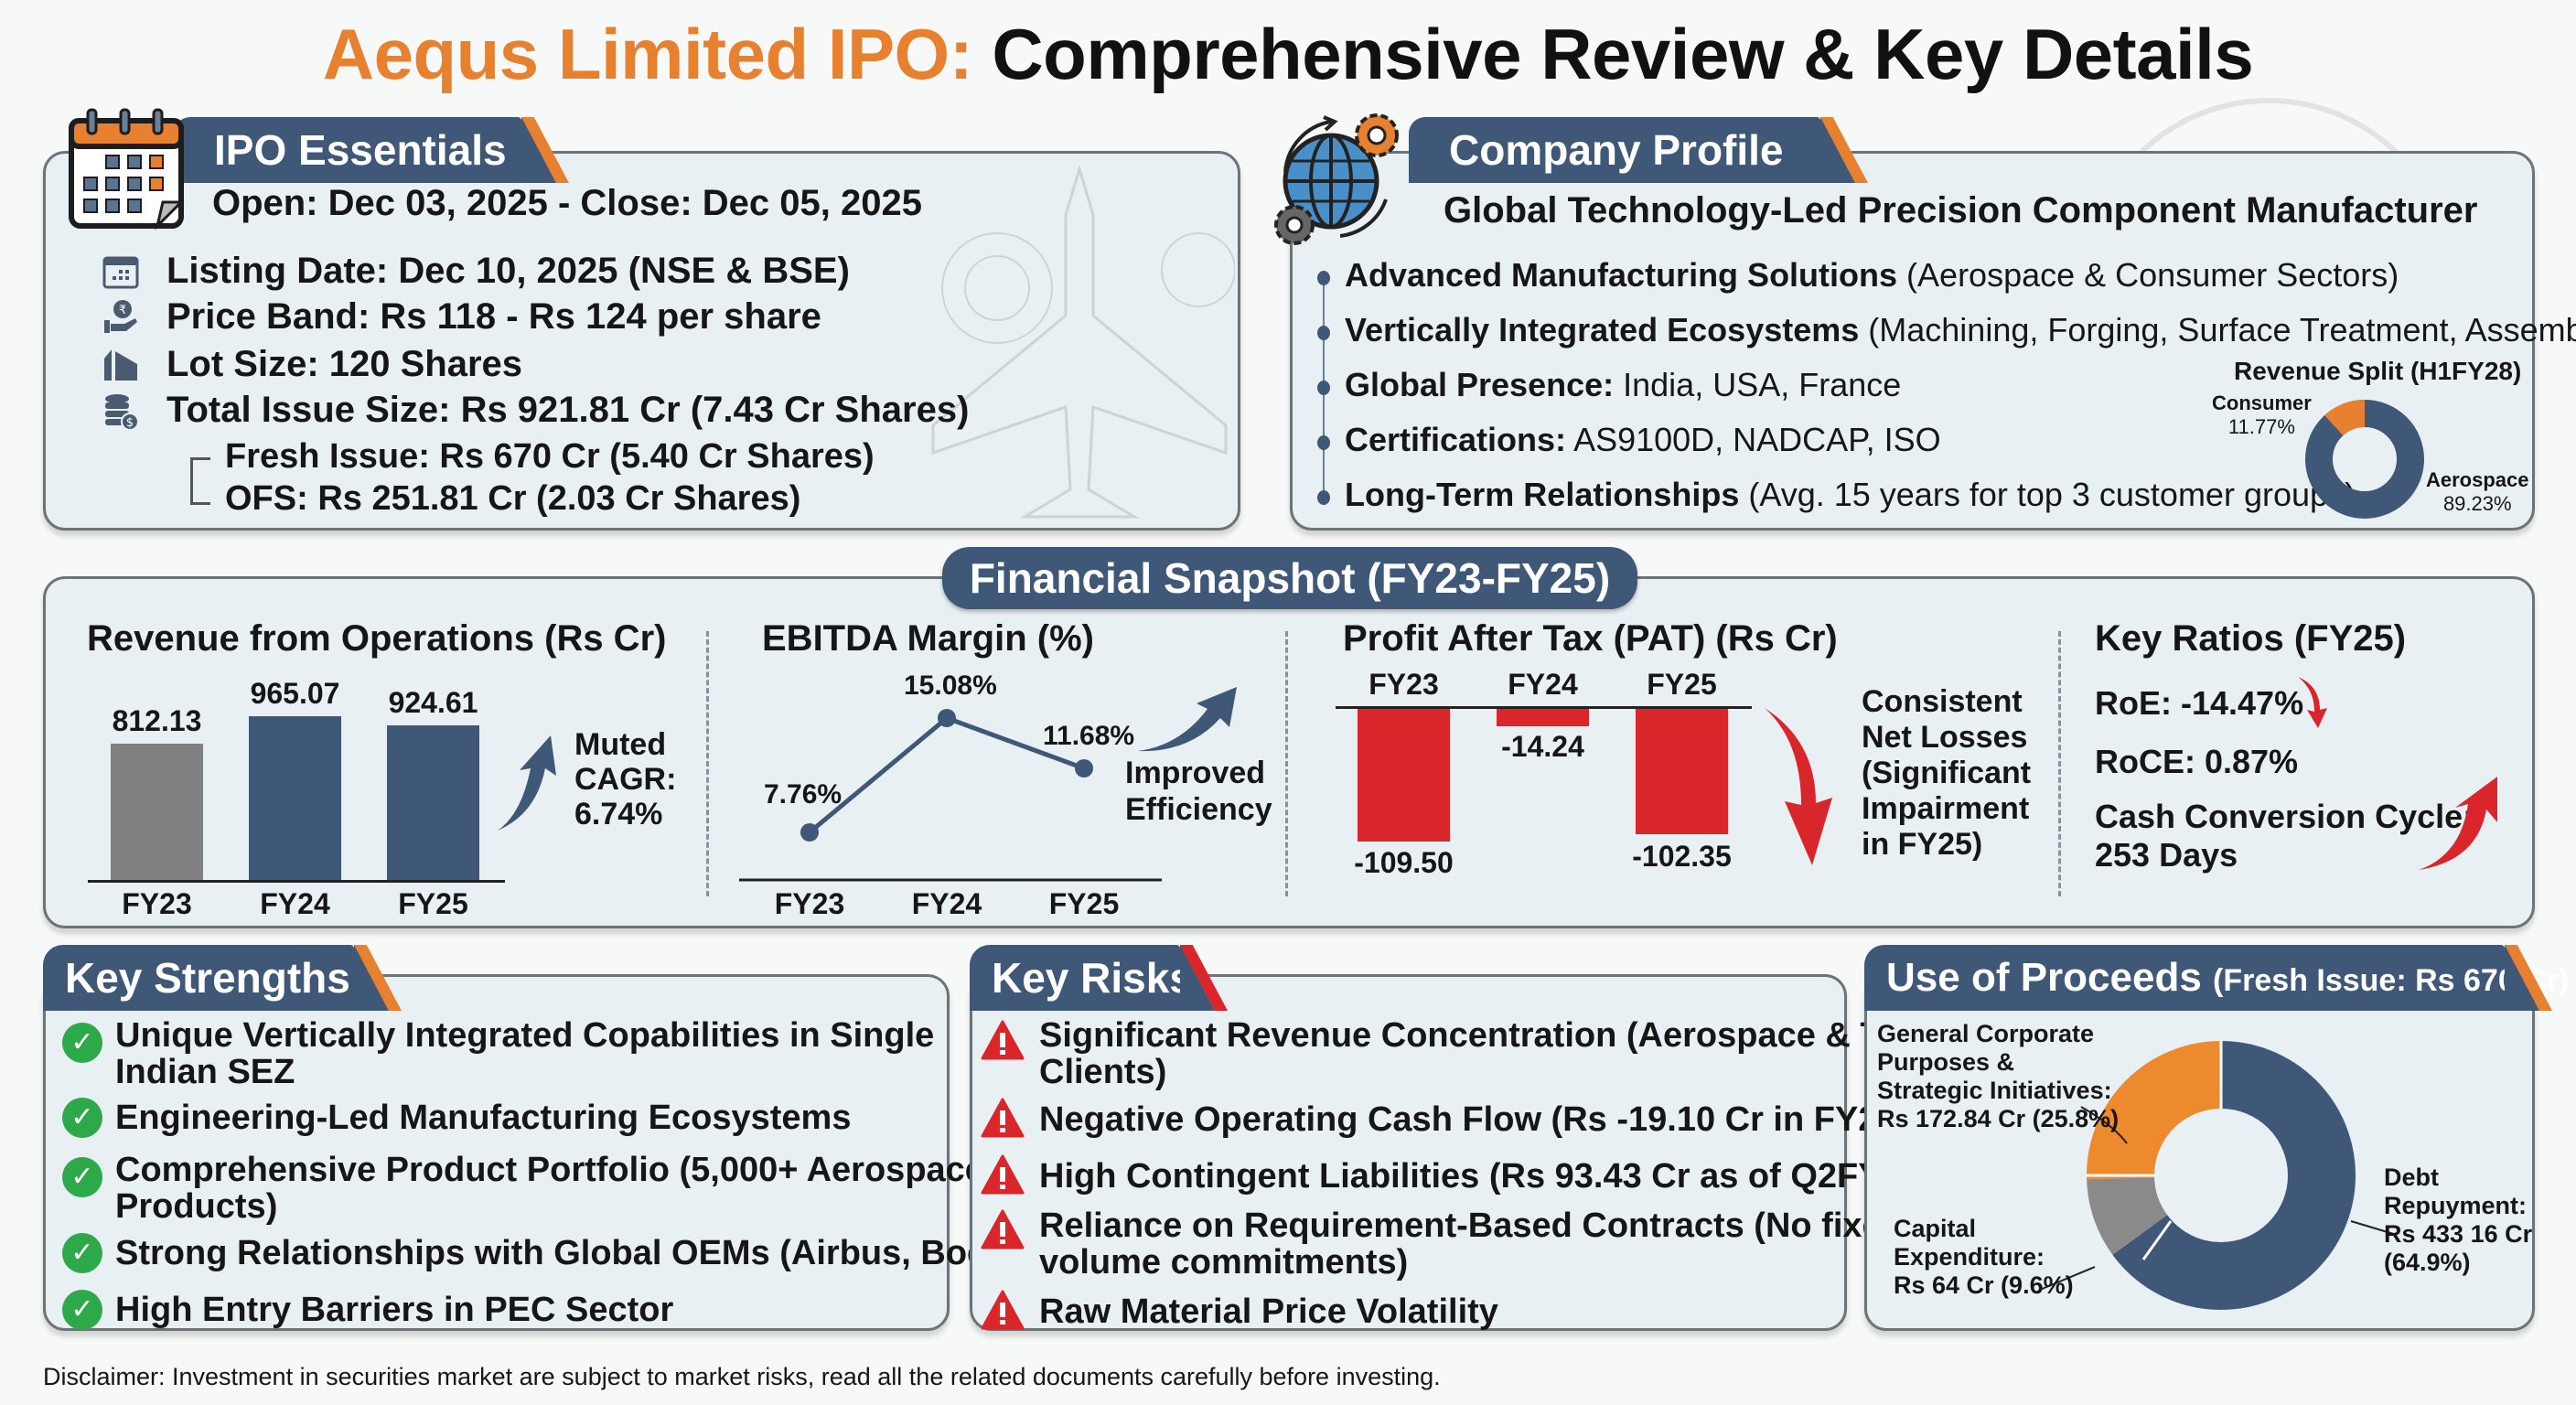 Image resolution: width=2576 pixels, height=1405 pixels. What do you see at coordinates (1268, 1311) in the screenshot?
I see `risk-item: Raw Material Price Volatility` at bounding box center [1268, 1311].